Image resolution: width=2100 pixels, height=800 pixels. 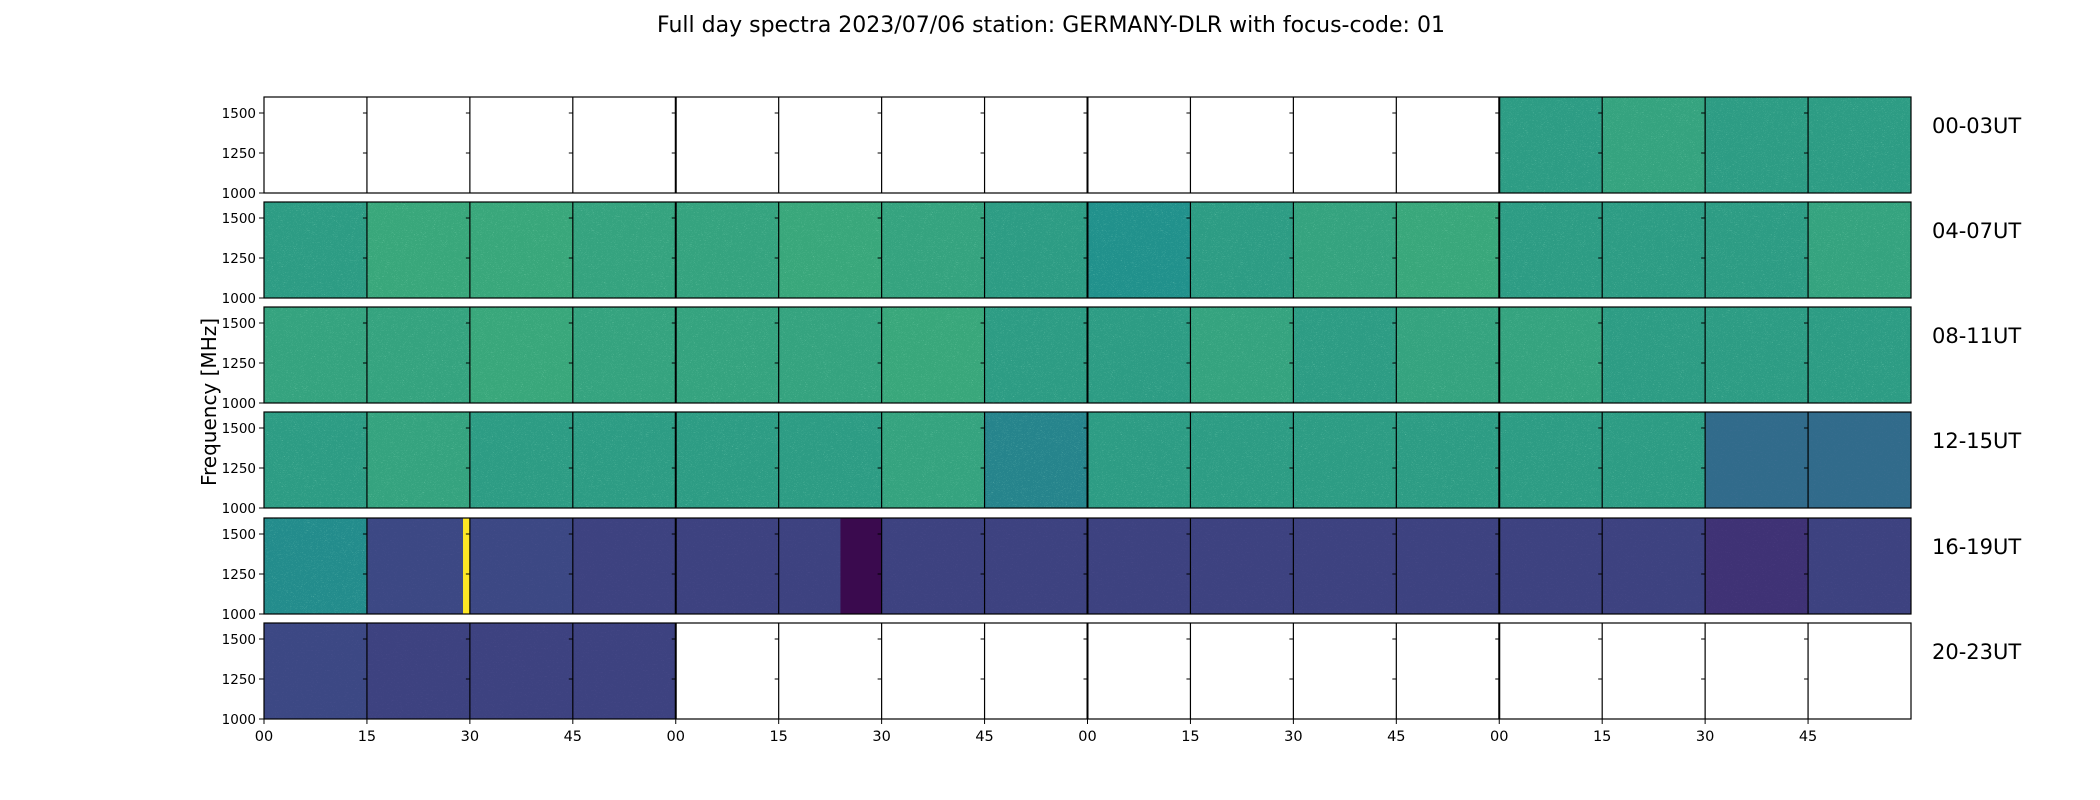 I want to click on row-label: 00-03UT, so click(x=1976, y=126).